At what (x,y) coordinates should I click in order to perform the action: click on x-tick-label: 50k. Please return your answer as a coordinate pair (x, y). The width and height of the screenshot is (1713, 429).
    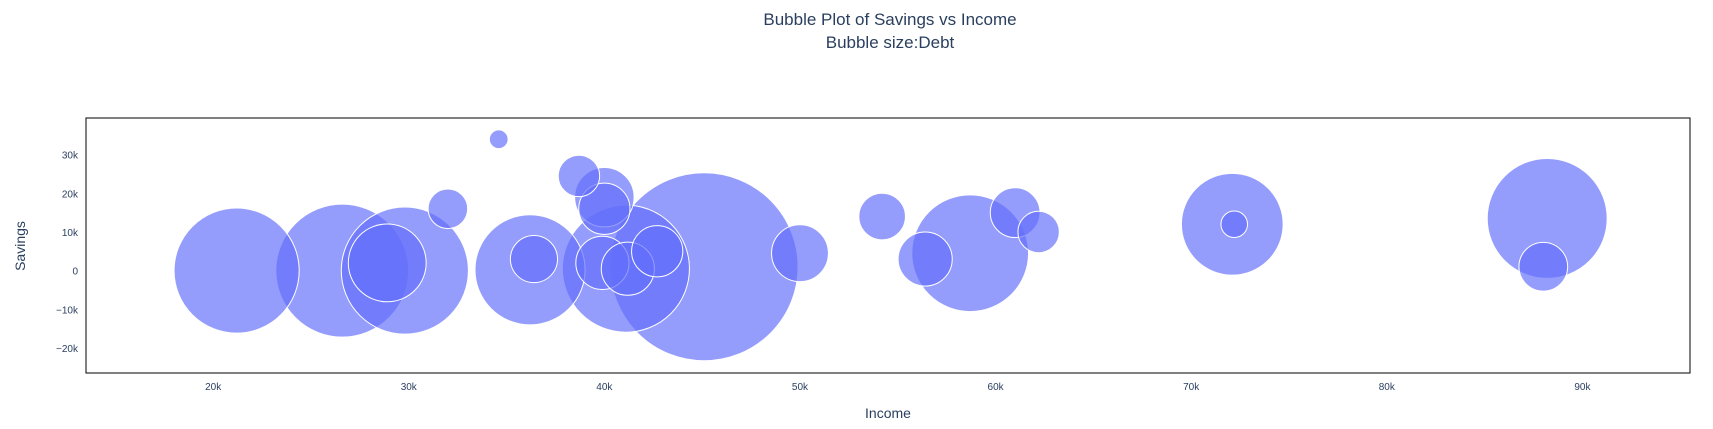
    Looking at the image, I should click on (800, 387).